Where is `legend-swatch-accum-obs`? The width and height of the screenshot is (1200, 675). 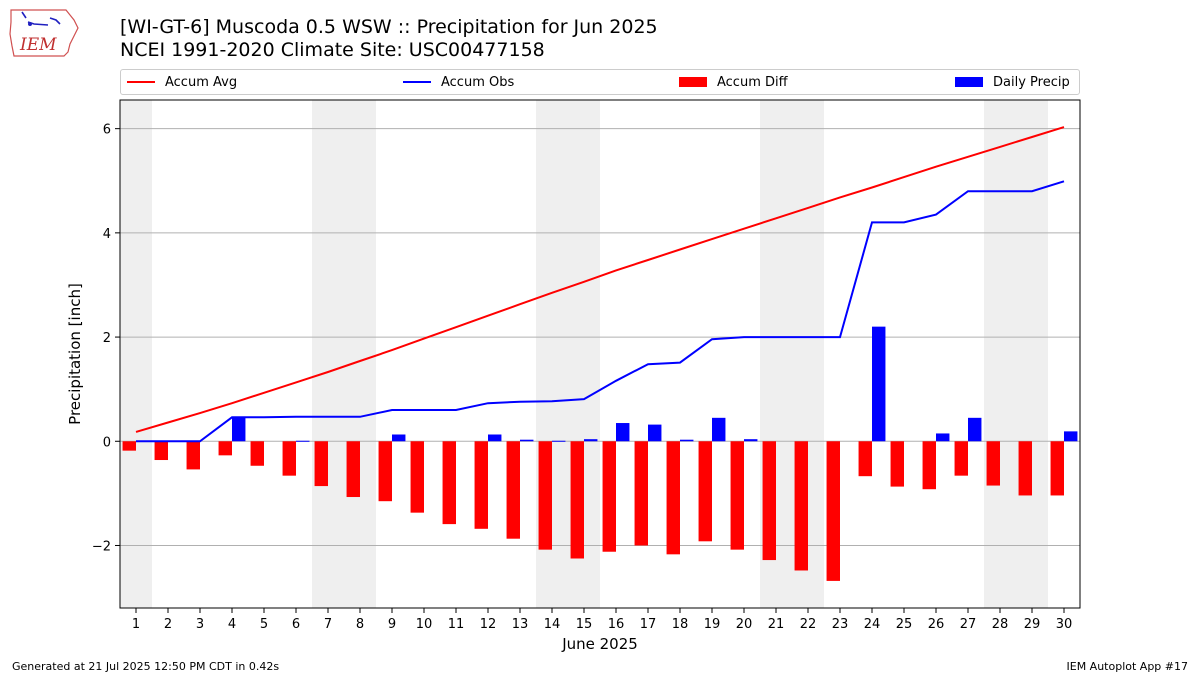 legend-swatch-accum-obs is located at coordinates (417, 82).